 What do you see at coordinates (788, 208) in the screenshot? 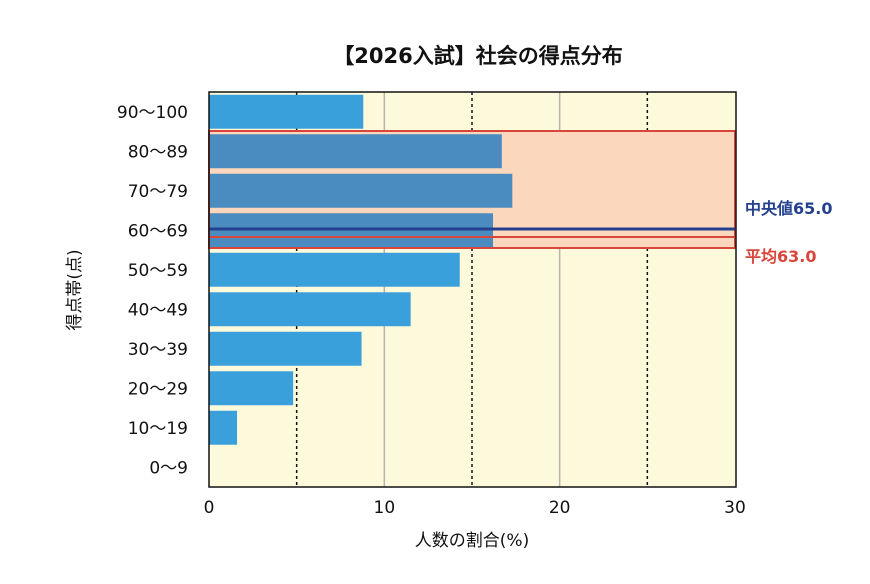
I see `median-annotation: 中央値65.0` at bounding box center [788, 208].